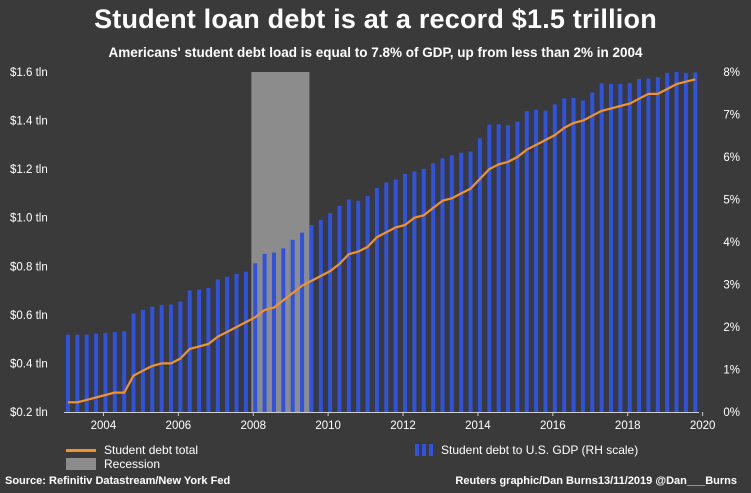 This screenshot has width=751, height=493. What do you see at coordinates (731, 286) in the screenshot?
I see `y-right-tick-label: 3%` at bounding box center [731, 286].